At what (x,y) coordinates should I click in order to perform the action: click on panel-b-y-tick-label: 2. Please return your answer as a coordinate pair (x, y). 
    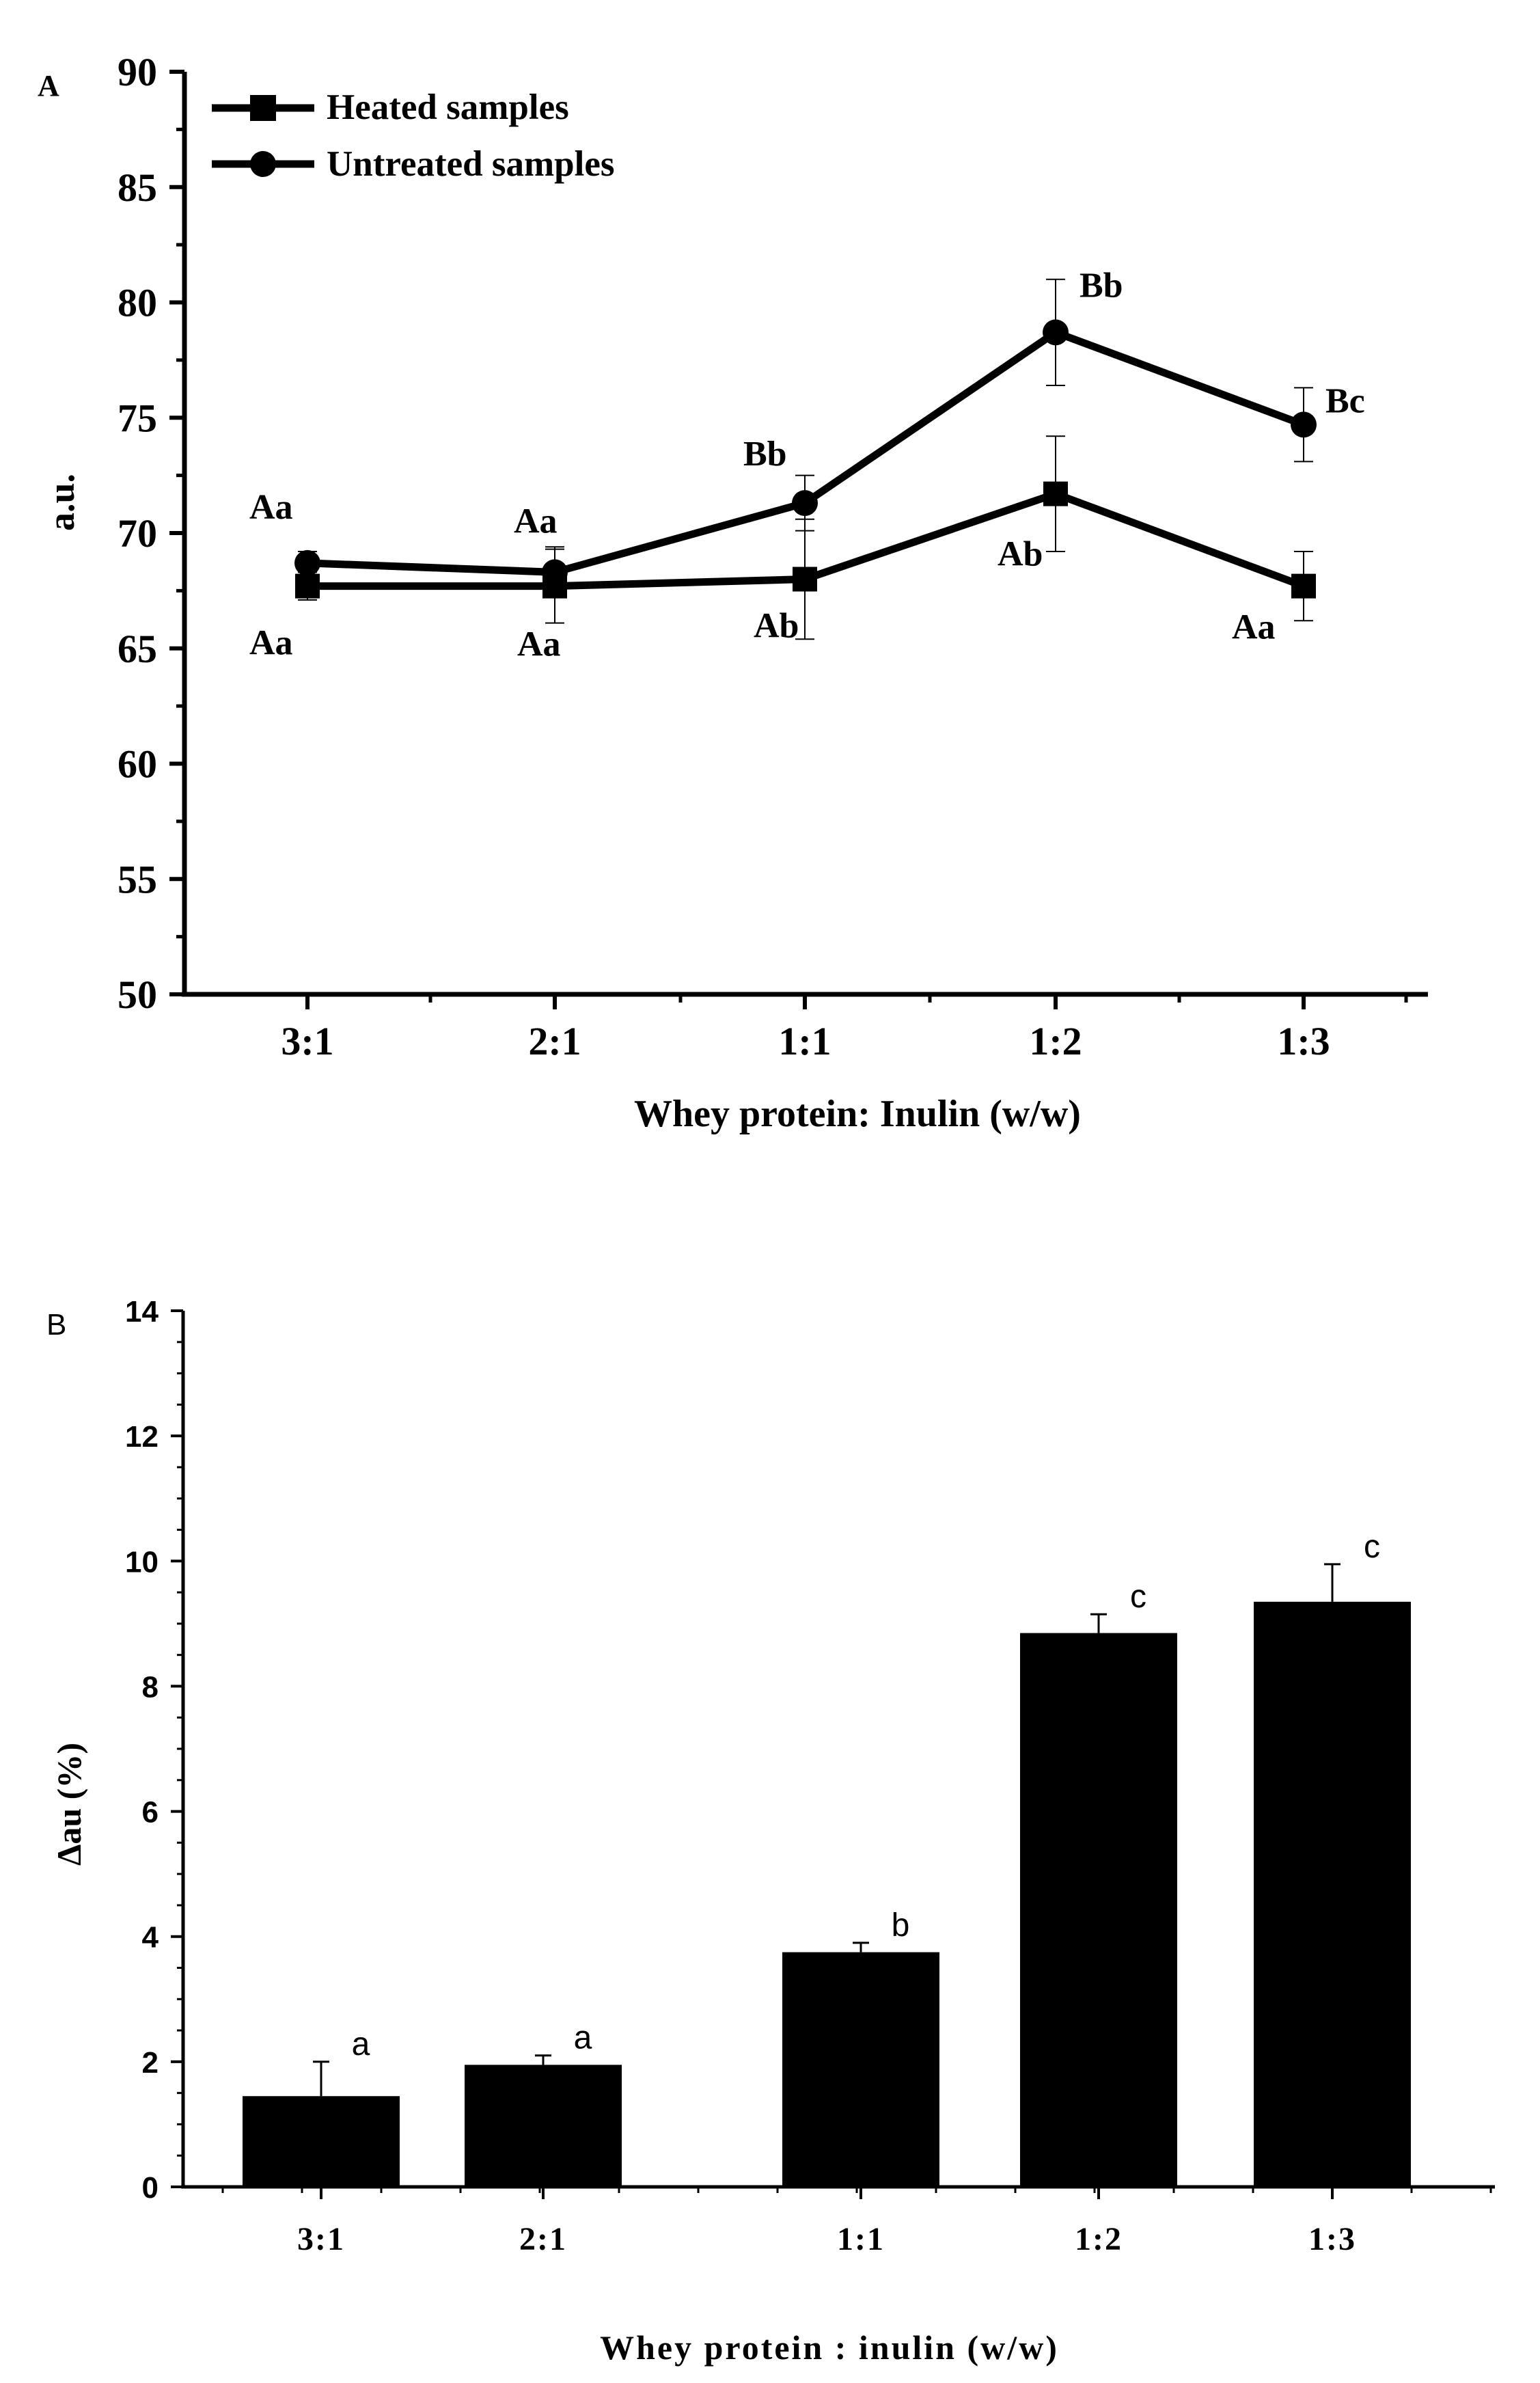
    Looking at the image, I should click on (150, 2063).